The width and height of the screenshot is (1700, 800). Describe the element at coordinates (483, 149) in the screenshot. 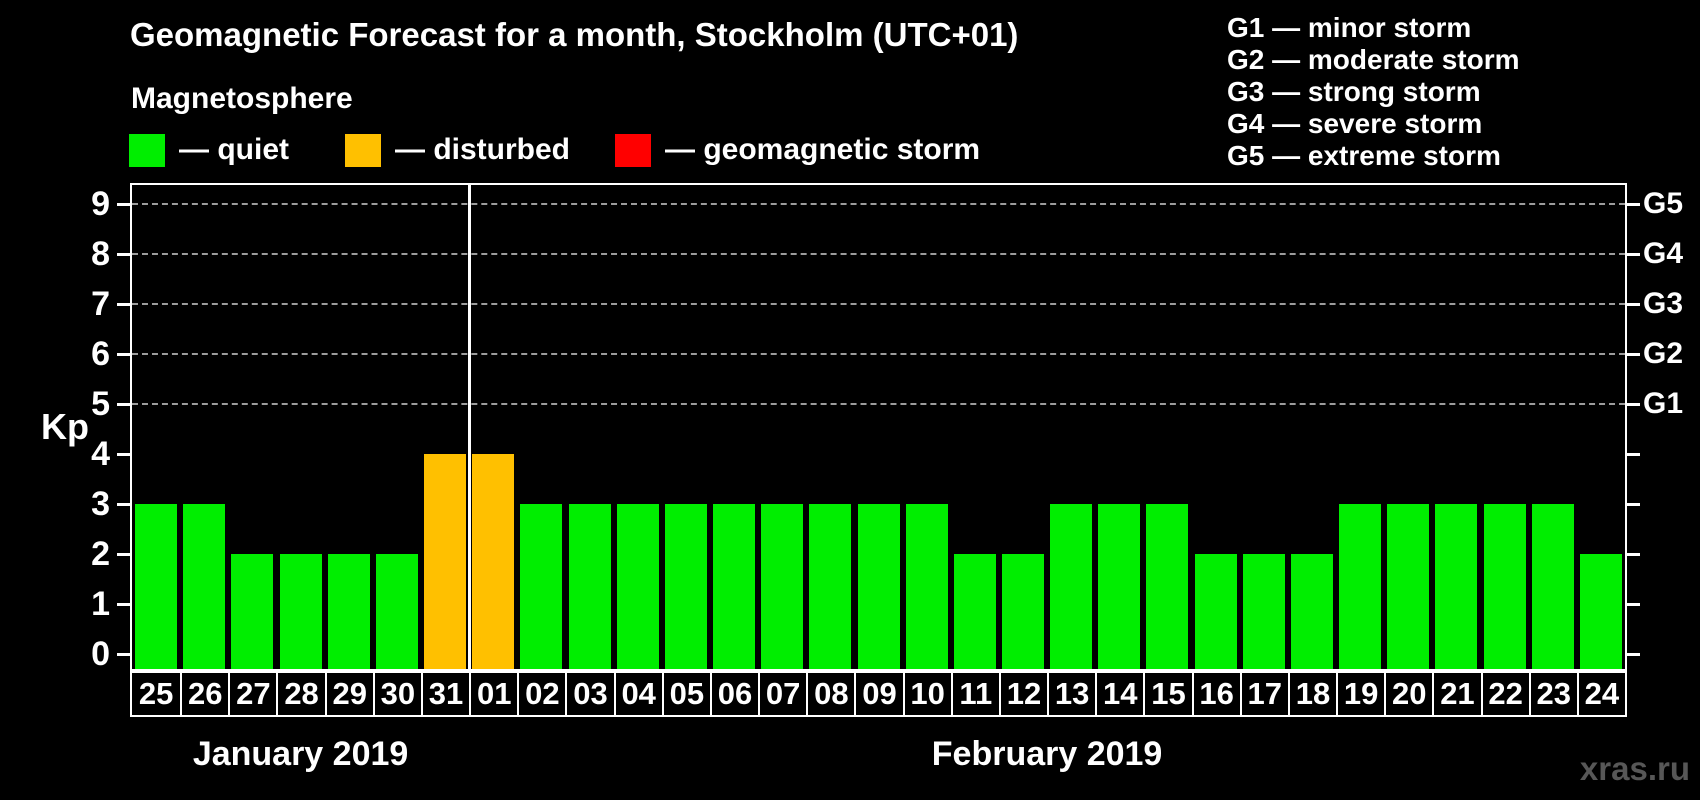

I see `legend-label-disturbed: — disturbed` at that location.